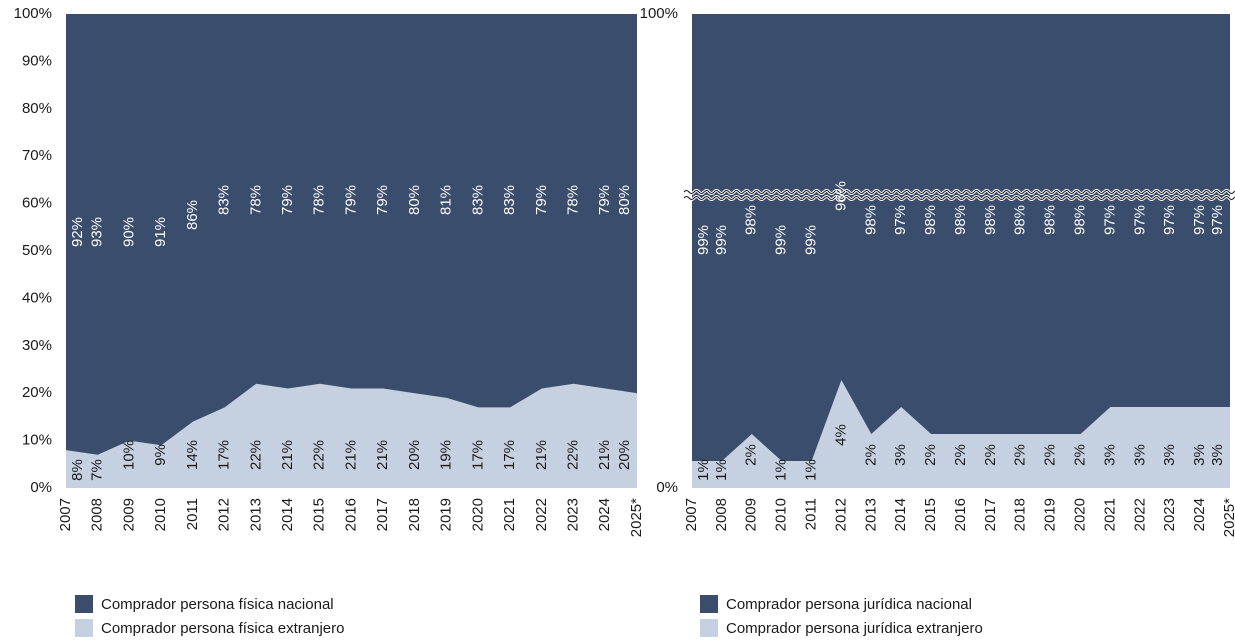 This screenshot has width=1235, height=640. I want to click on area-extranjero, so click(351, 435).